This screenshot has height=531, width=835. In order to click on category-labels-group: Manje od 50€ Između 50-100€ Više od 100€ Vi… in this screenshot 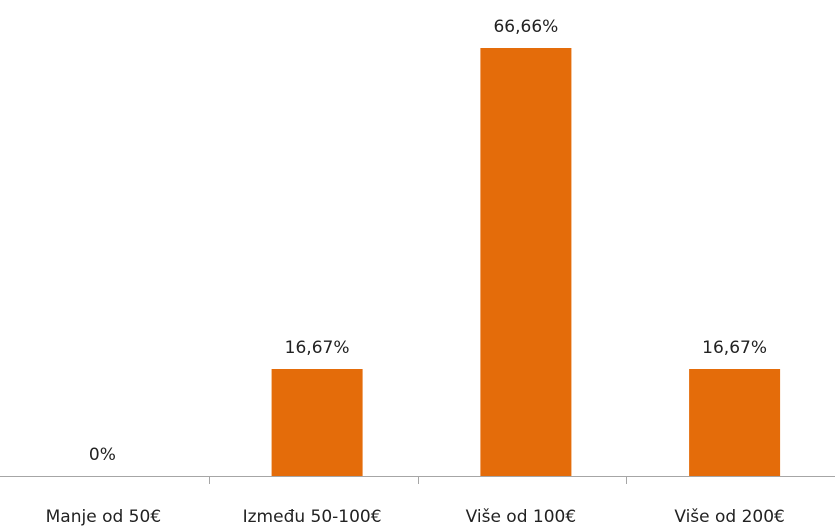, I will do `click(415, 517)`.